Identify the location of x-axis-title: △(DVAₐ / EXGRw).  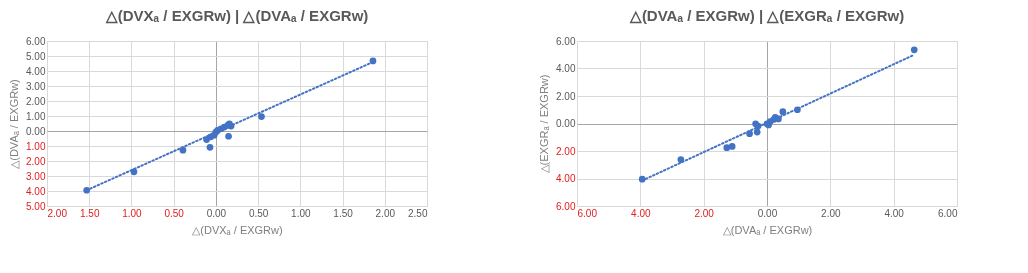
(767, 229).